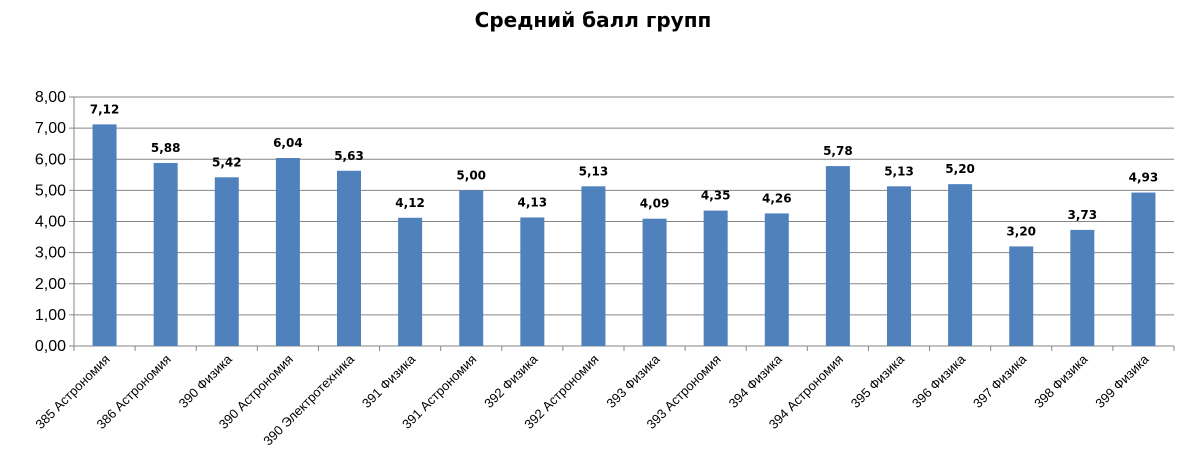  What do you see at coordinates (105, 109) in the screenshot?
I see `data-label: 7,12` at bounding box center [105, 109].